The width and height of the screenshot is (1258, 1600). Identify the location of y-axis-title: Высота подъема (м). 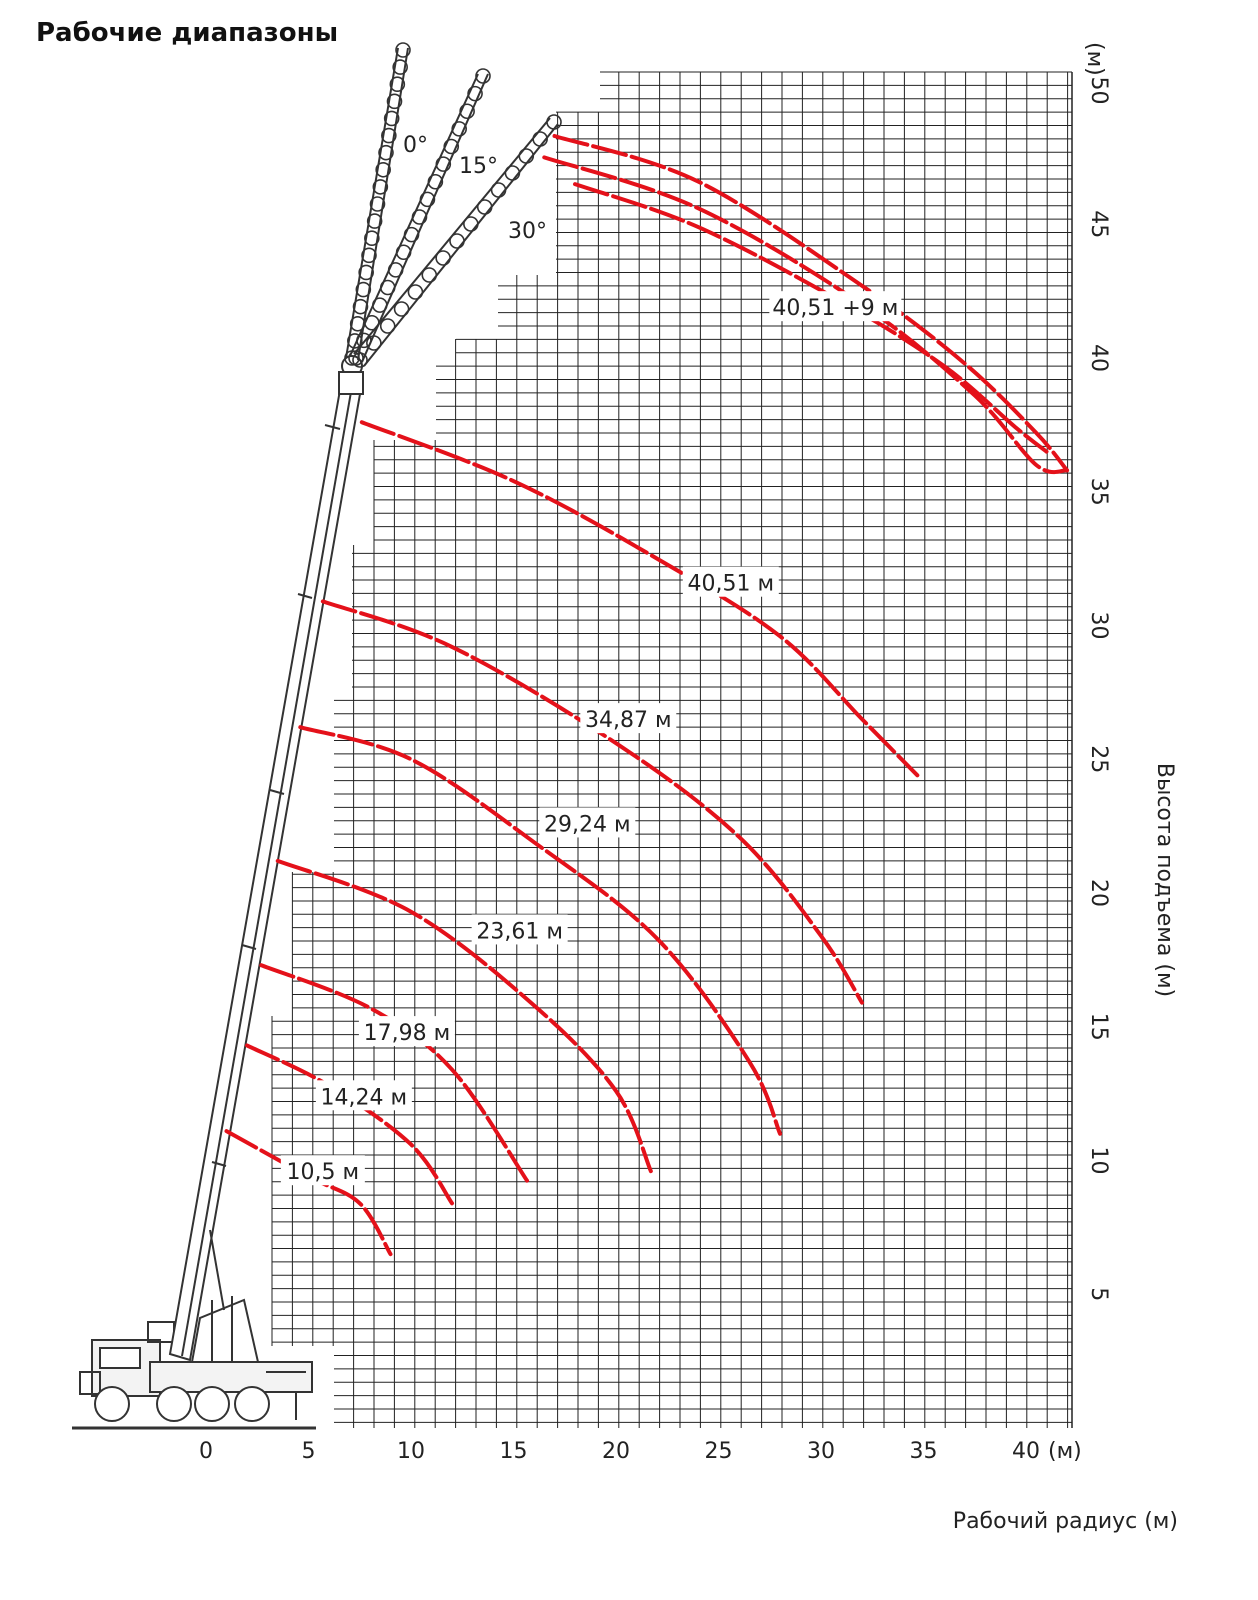
(1164, 880).